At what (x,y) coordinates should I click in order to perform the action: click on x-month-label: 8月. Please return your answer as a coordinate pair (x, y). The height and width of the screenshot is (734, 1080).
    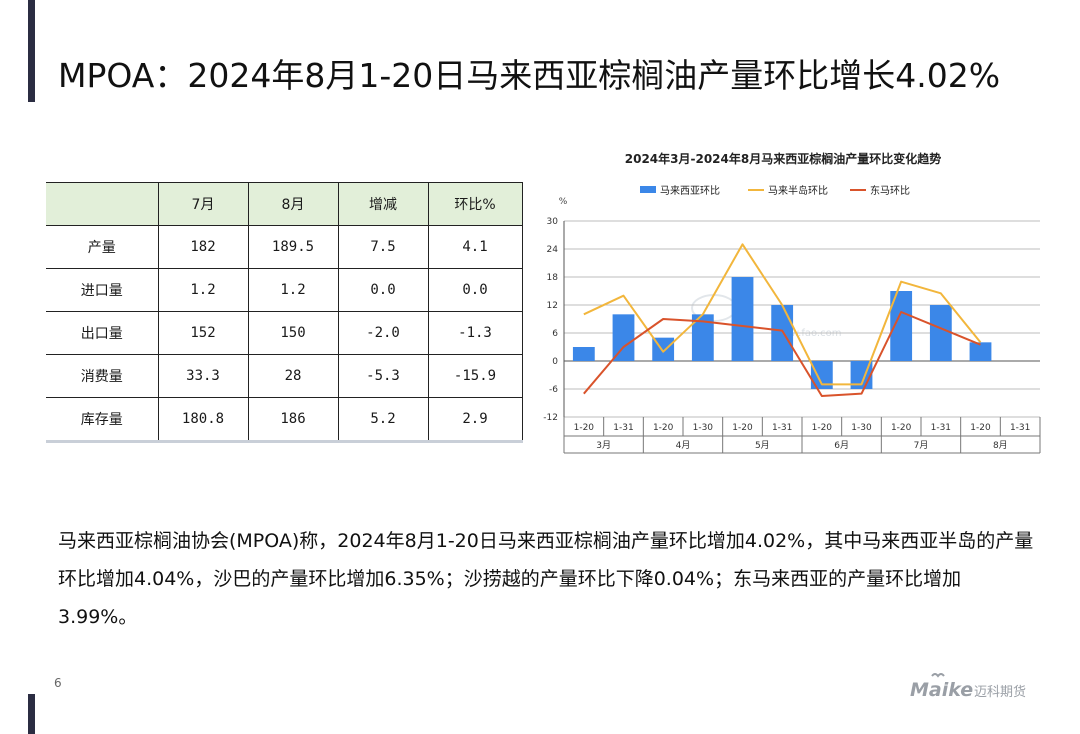
    Looking at the image, I should click on (1000, 445).